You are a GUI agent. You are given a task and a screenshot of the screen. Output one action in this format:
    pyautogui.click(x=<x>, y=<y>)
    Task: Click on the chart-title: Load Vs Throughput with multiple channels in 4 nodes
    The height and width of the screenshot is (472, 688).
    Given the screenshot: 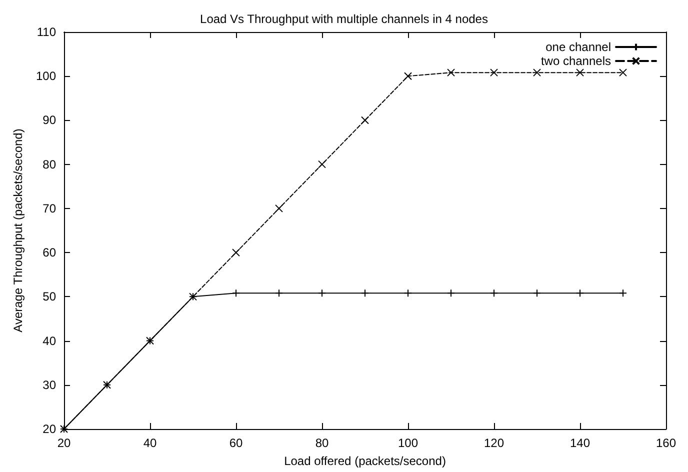 What is the action you would take?
    pyautogui.click(x=344, y=19)
    